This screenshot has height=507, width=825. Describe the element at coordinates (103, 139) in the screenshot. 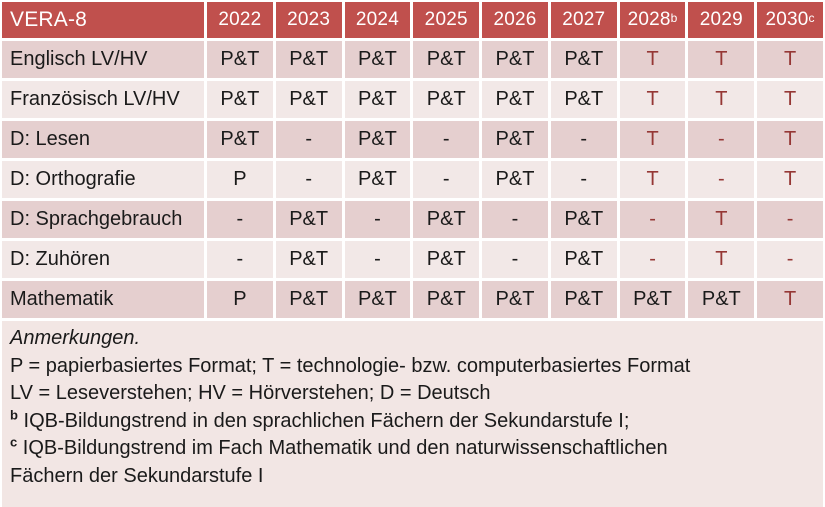

I see `row-label: D: Lesen` at that location.